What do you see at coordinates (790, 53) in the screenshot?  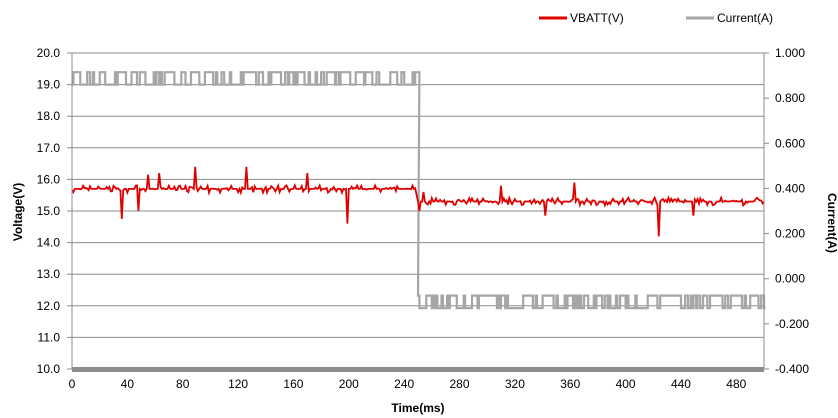 I see `y2-tick-label: 1.000` at bounding box center [790, 53].